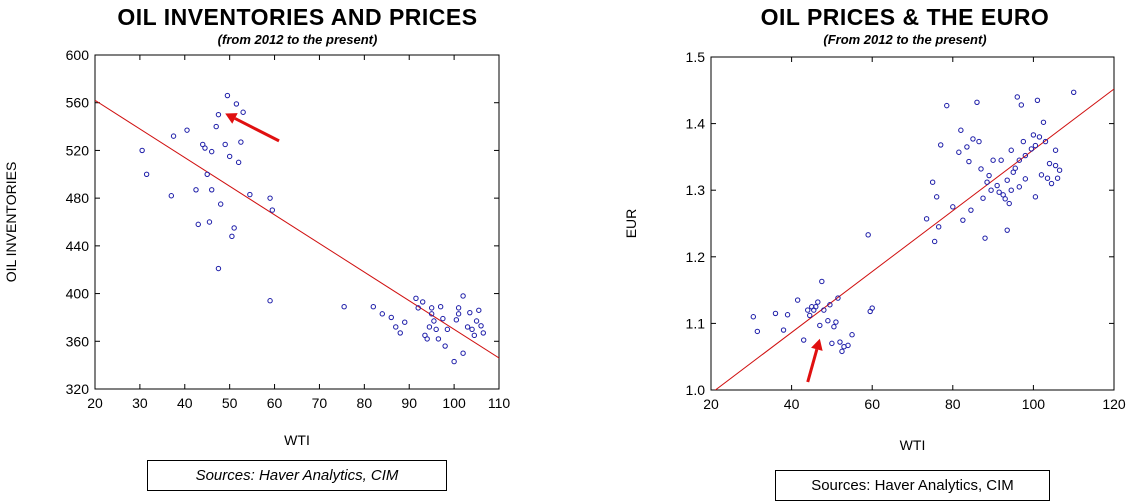  What do you see at coordinates (78, 55) in the screenshot?
I see `chart1-y-tick-label: 600` at bounding box center [78, 55].